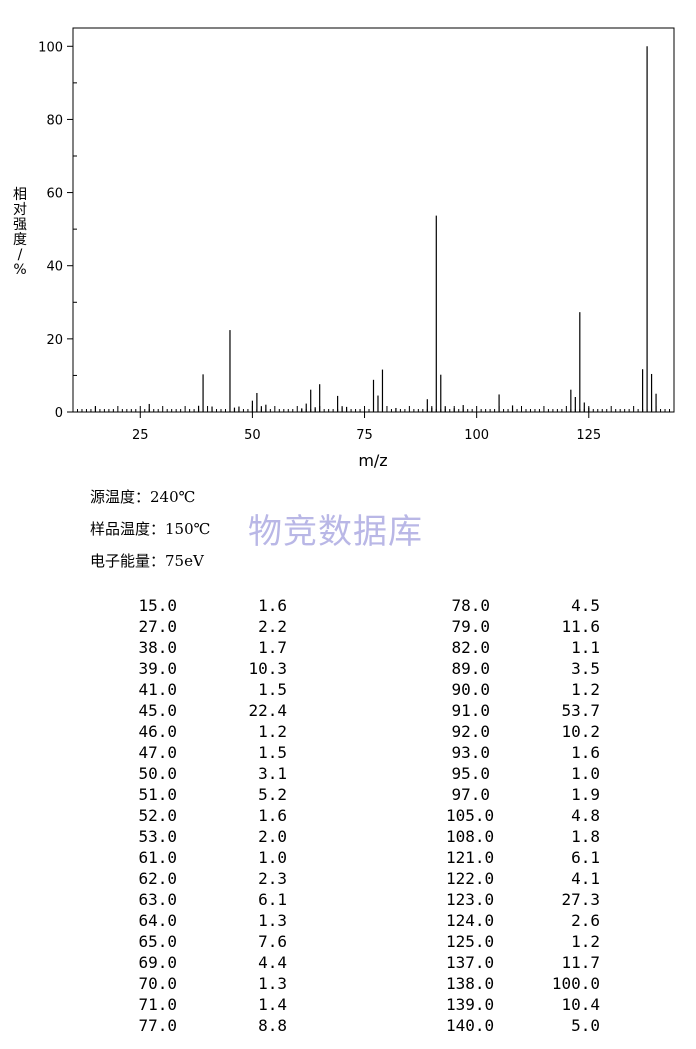 This screenshot has height=1049, width=696. I want to click on peak-intensity: 8.8, so click(272, 1025).